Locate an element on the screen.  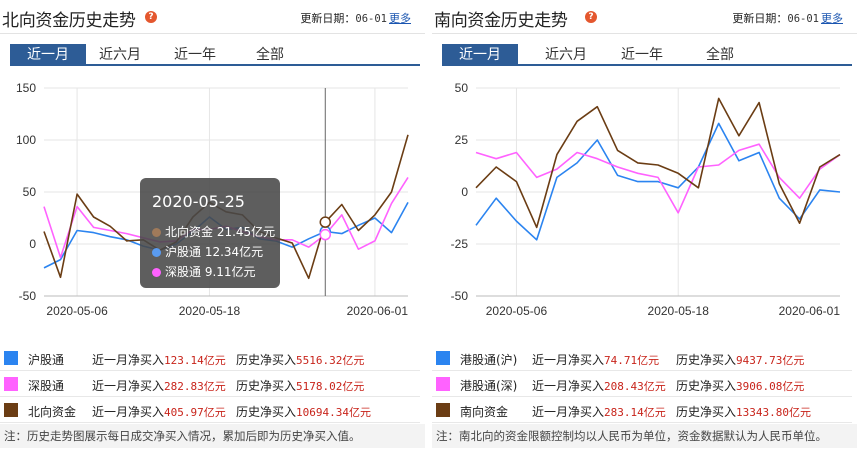
y-tick-label: -25 is located at coordinates (460, 244).